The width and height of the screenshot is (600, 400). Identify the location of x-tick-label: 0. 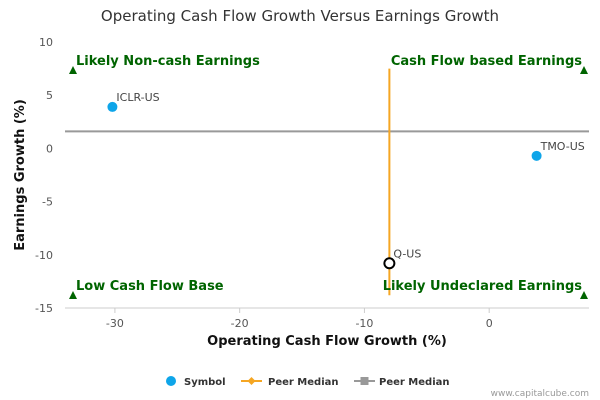
(489, 323).